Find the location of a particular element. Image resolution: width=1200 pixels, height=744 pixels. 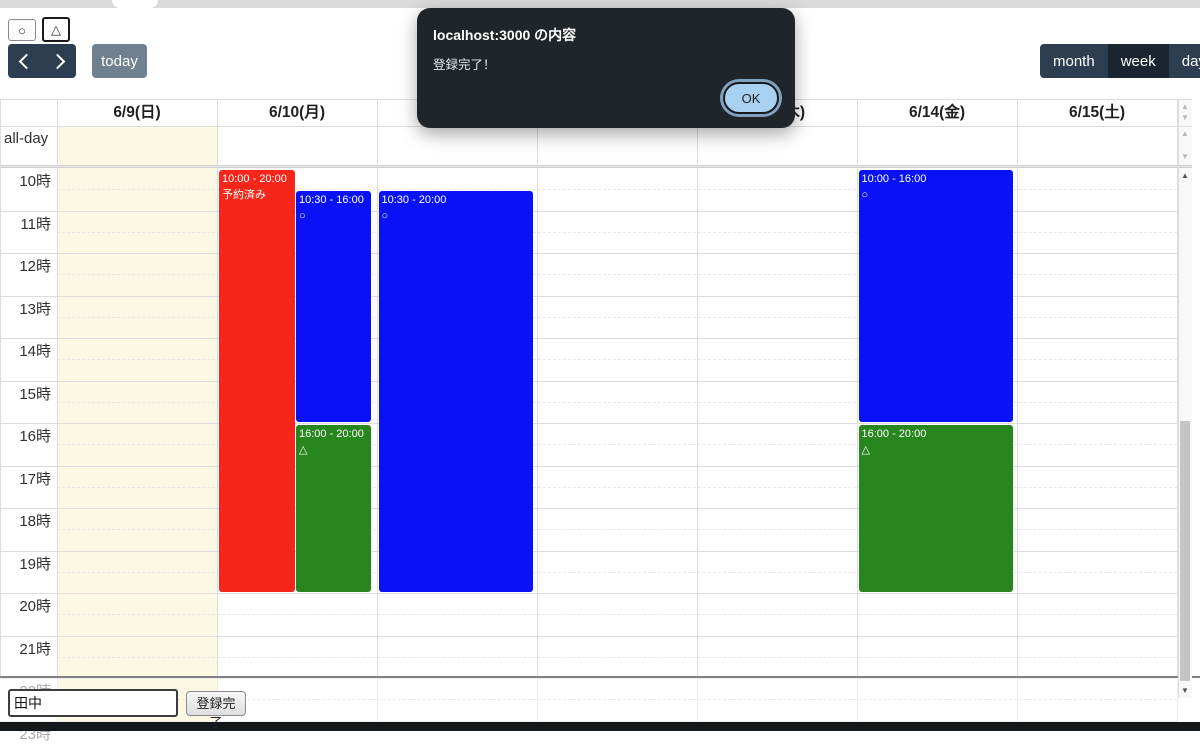

event-3: 16:00 - 20:00 △ is located at coordinates (333, 508).